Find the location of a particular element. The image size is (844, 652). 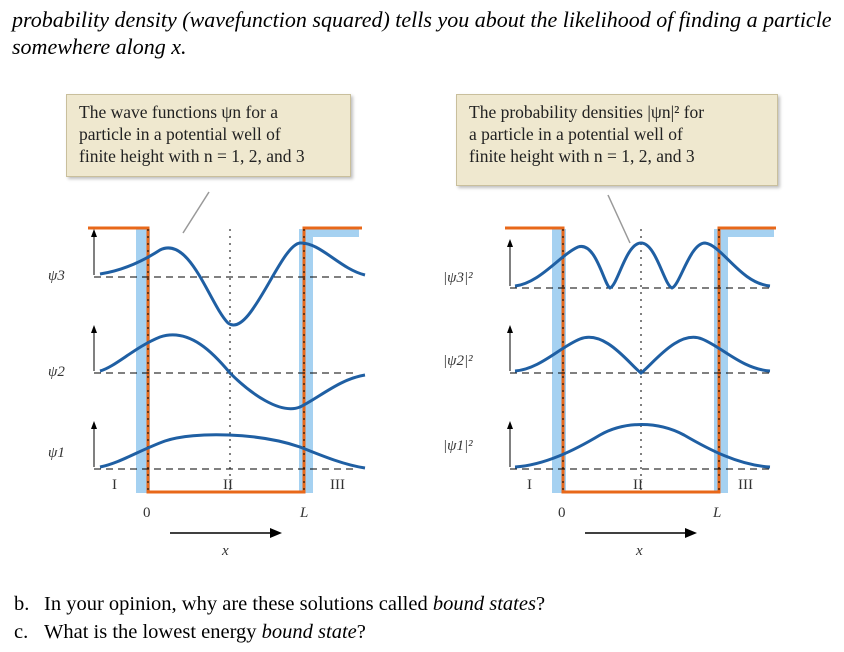

psi2-curve is located at coordinates (232, 372).